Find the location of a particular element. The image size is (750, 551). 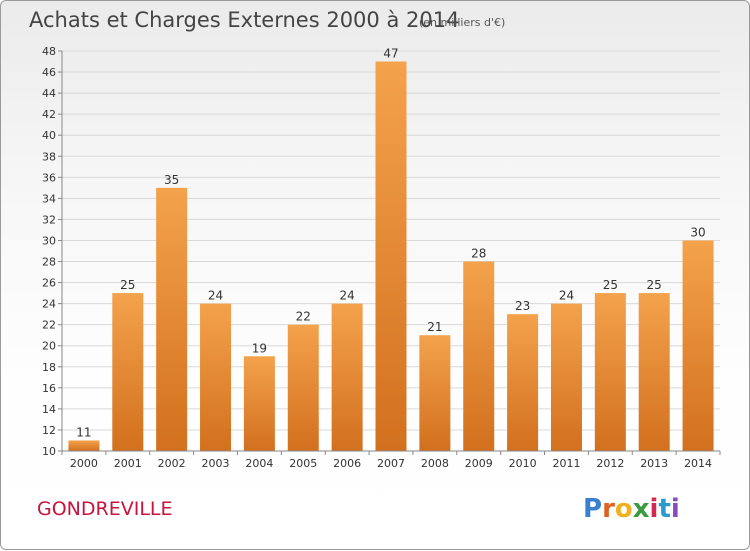

bar-value-label: 11 is located at coordinates (83, 432).